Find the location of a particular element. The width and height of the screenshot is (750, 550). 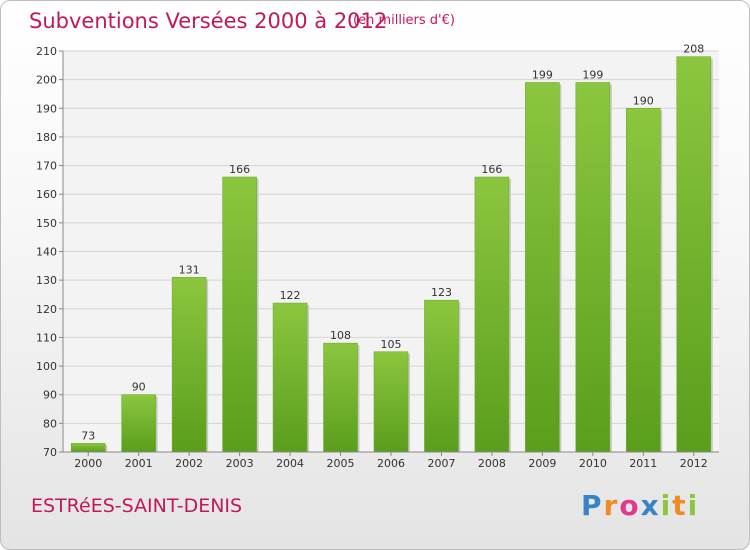

logo-letter: o is located at coordinates (630, 505).